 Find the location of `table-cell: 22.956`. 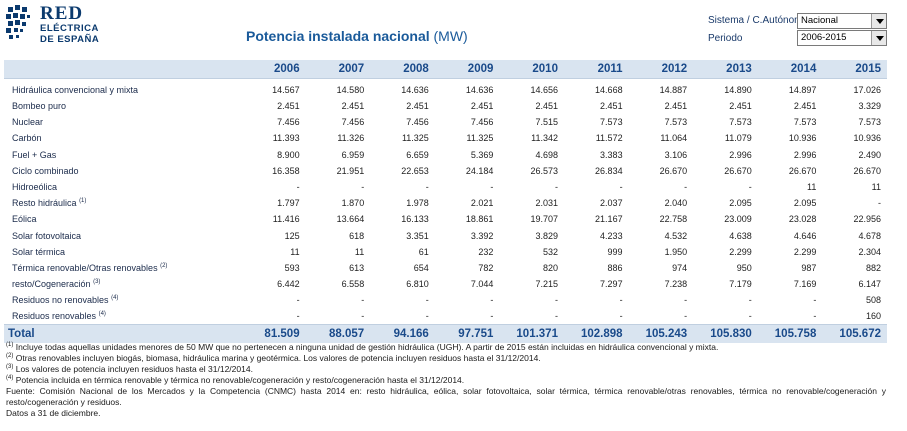

table-cell: 22.956 is located at coordinates (867, 219).